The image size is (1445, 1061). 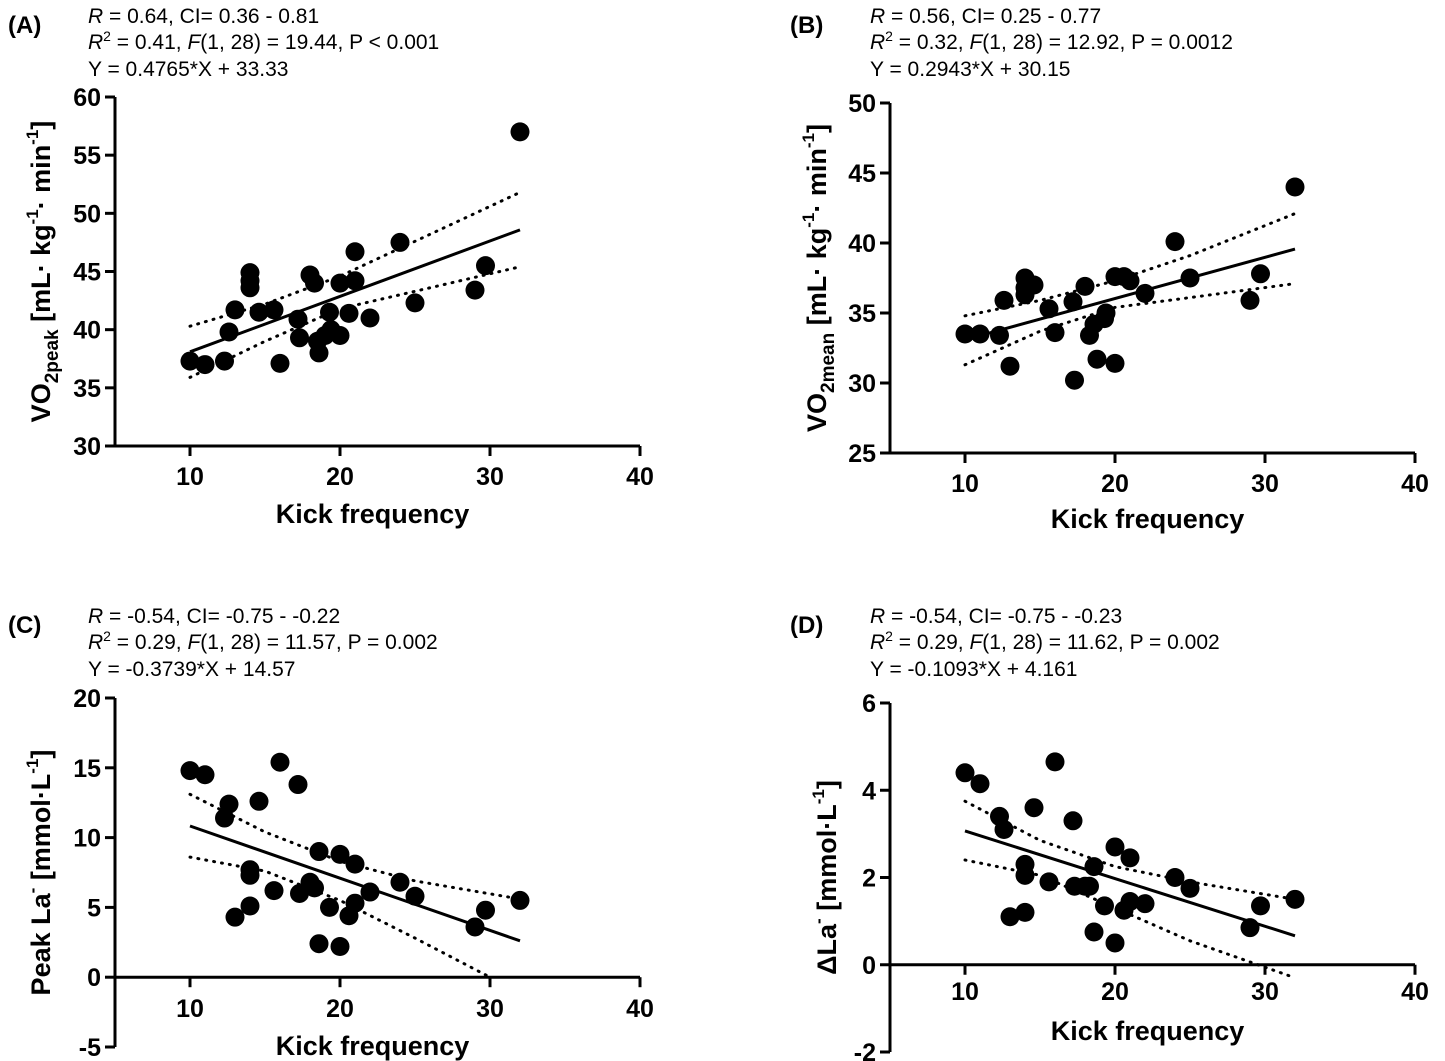 What do you see at coordinates (94, 978) in the screenshot?
I see `y-tick-label: 0` at bounding box center [94, 978].